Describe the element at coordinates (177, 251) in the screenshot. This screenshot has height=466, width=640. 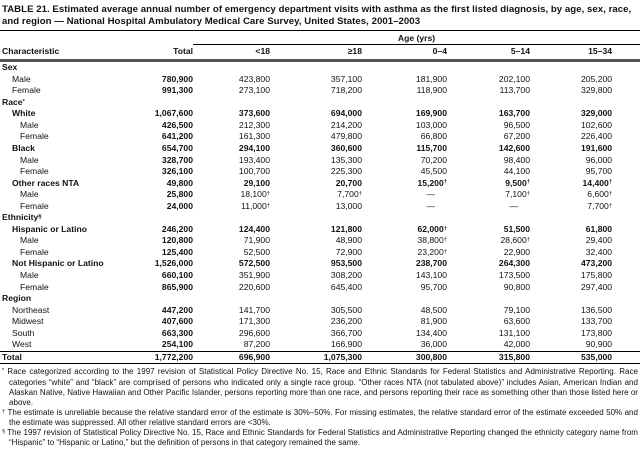
I see `value-cell: 125,400` at that location.